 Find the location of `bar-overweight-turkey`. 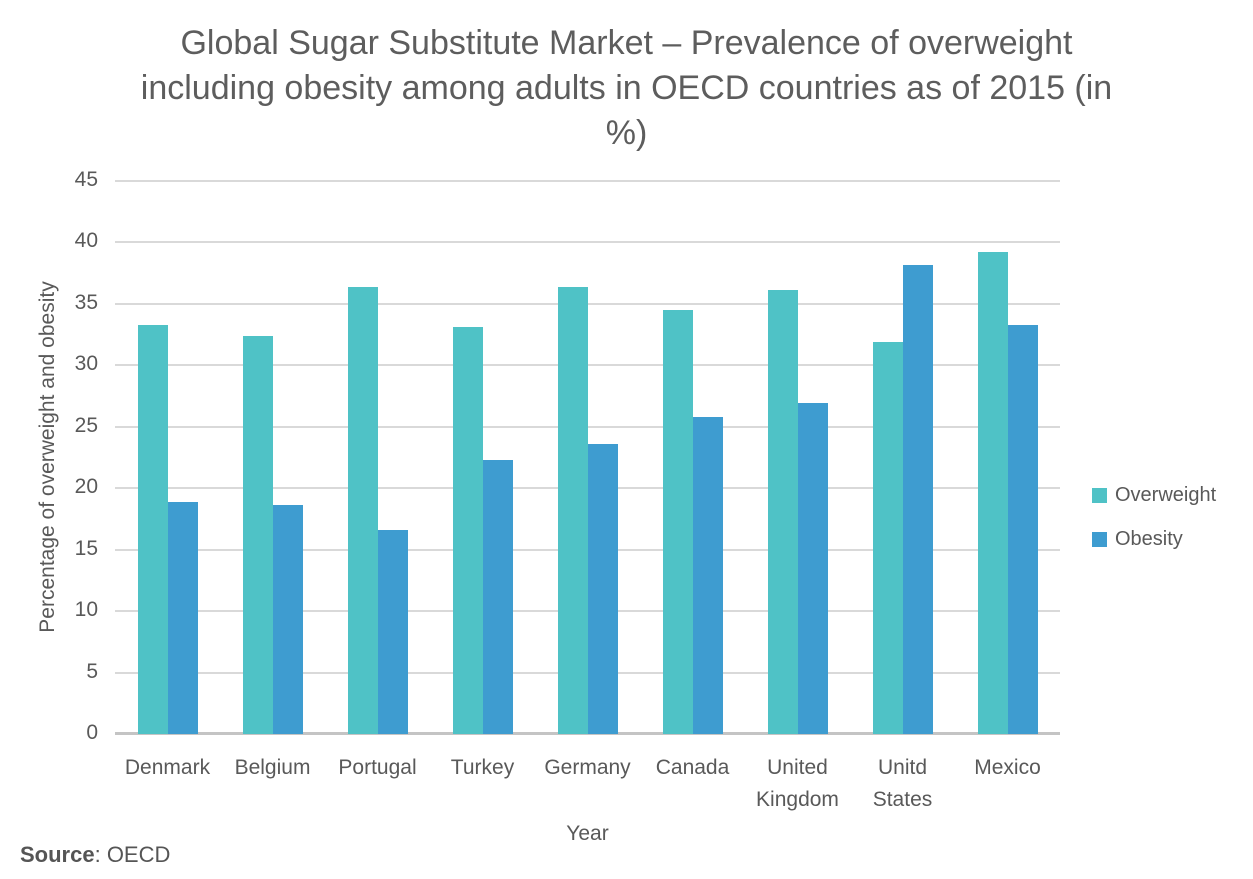

bar-overweight-turkey is located at coordinates (467, 530).